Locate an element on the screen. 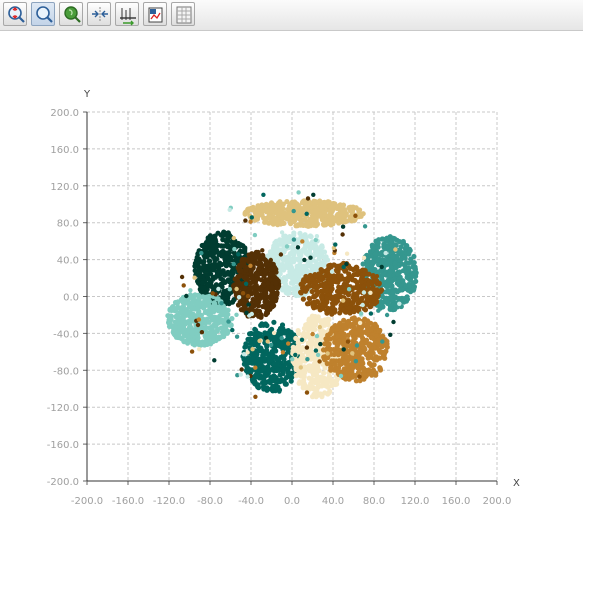  scatter-points is located at coordinates (292, 295).